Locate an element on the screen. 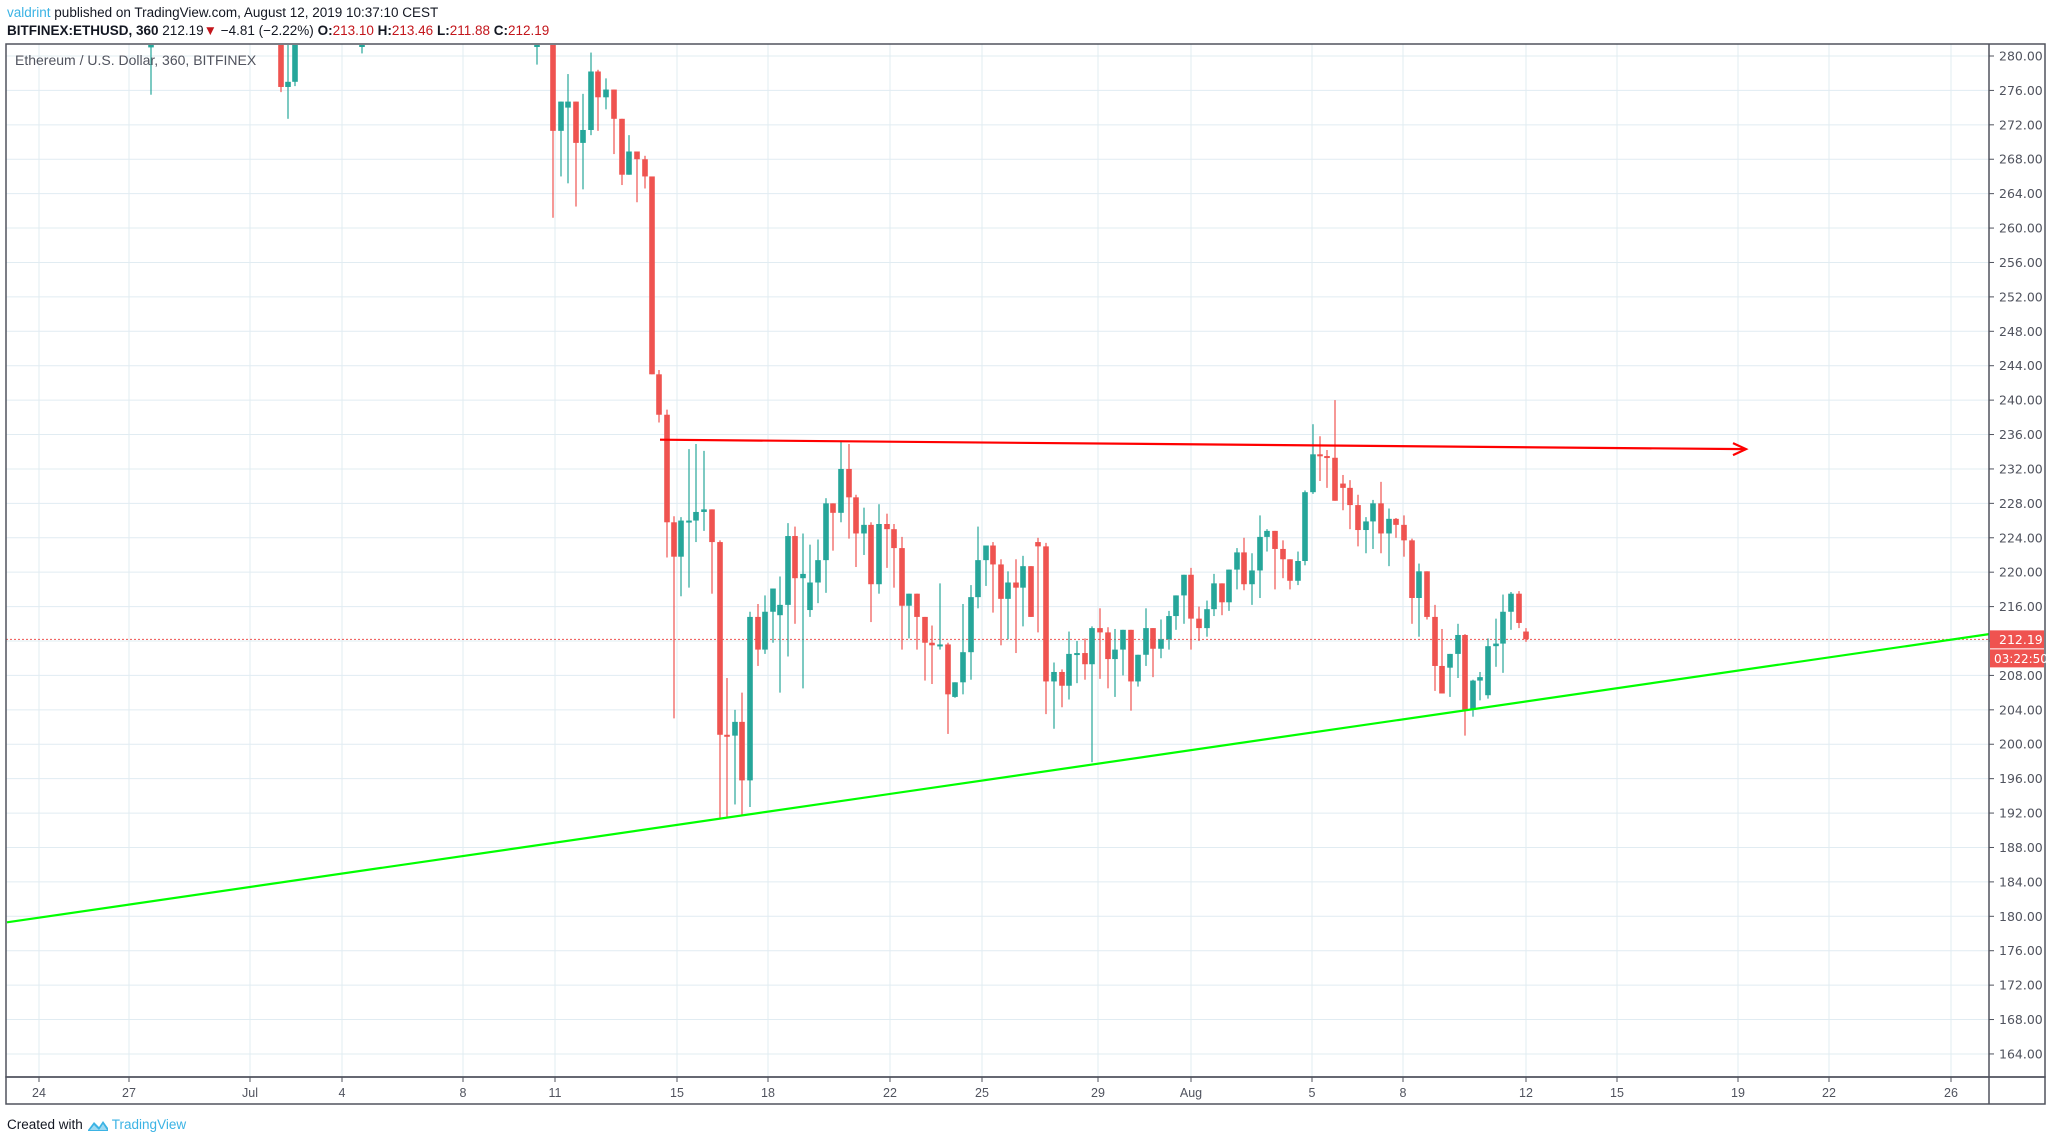 The height and width of the screenshot is (1141, 2046). price-tick-label: 220.00 is located at coordinates (2021, 572).